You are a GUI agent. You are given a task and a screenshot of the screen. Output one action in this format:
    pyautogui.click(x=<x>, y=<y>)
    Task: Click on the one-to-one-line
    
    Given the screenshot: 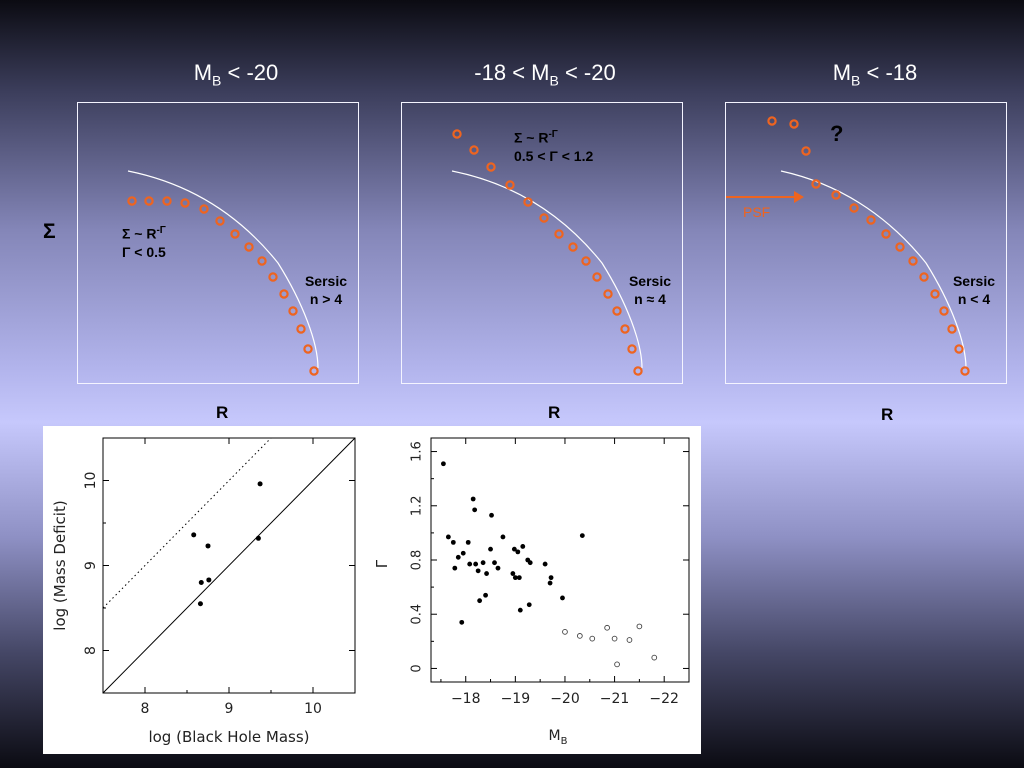 What is the action you would take?
    pyautogui.click(x=229, y=565)
    